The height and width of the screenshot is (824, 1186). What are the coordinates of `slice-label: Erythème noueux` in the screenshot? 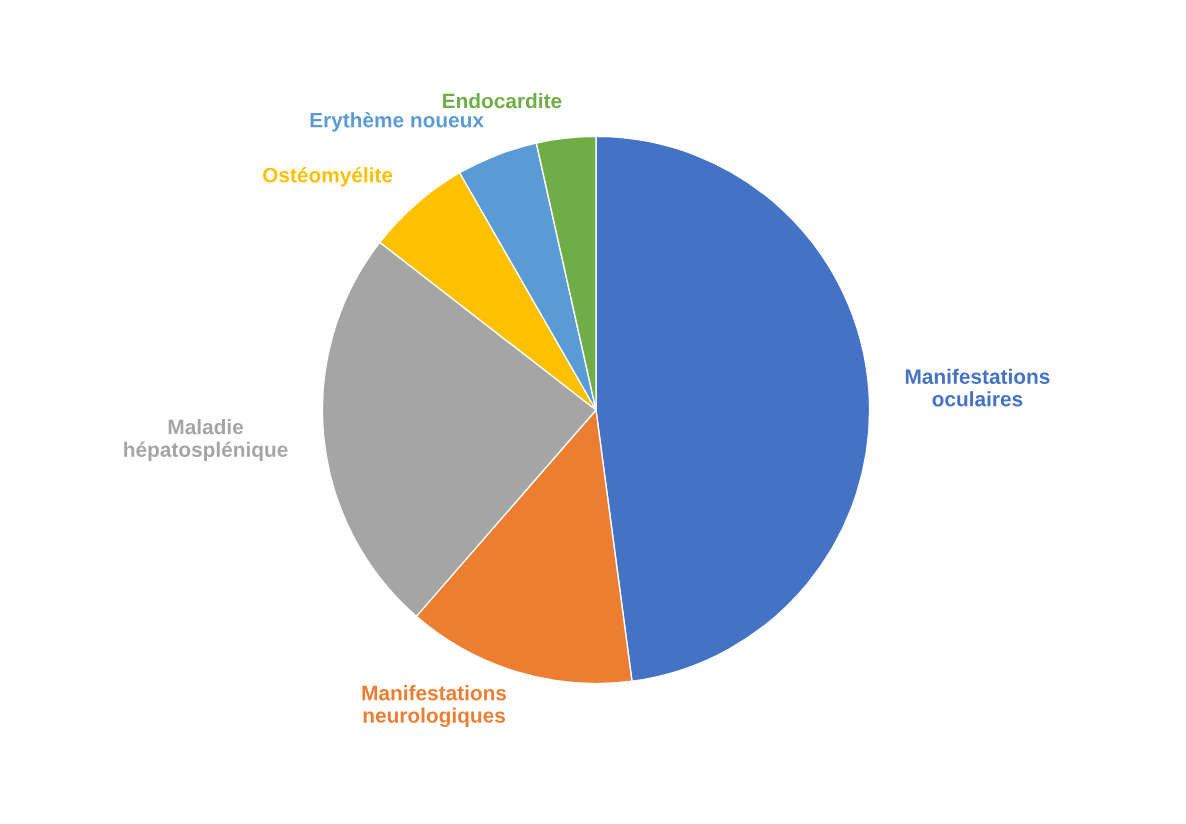 It's located at (397, 122).